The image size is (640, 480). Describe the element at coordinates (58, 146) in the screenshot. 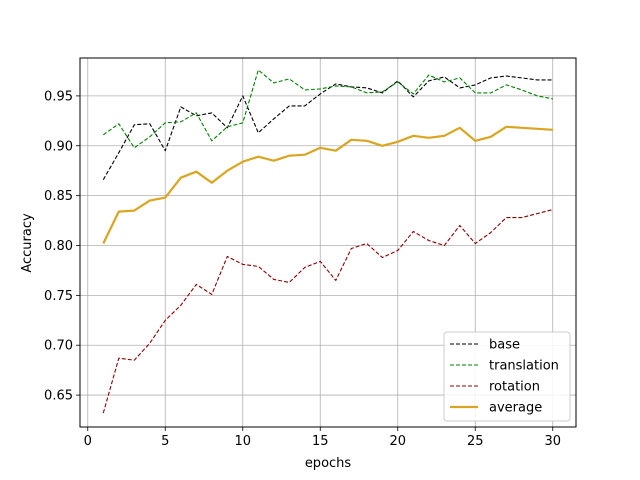

I see `y-tick-label: 0.90` at that location.